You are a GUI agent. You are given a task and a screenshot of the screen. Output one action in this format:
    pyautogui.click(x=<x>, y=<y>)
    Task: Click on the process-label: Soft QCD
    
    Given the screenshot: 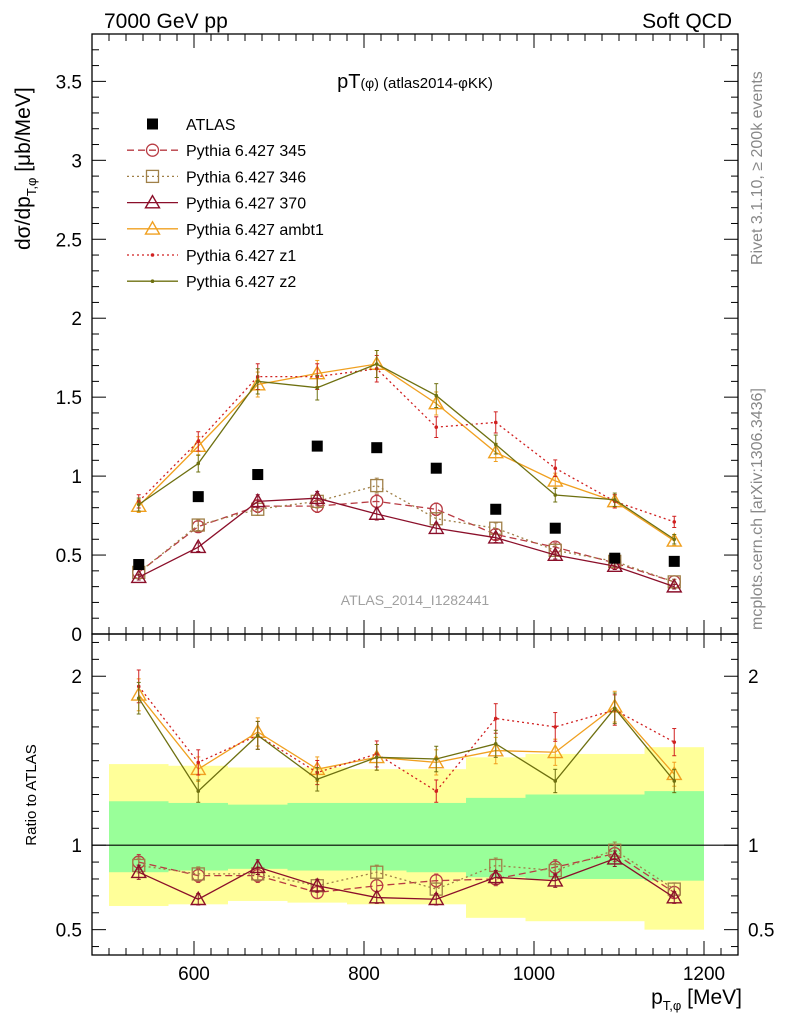 What is the action you would take?
    pyautogui.click(x=687, y=21)
    